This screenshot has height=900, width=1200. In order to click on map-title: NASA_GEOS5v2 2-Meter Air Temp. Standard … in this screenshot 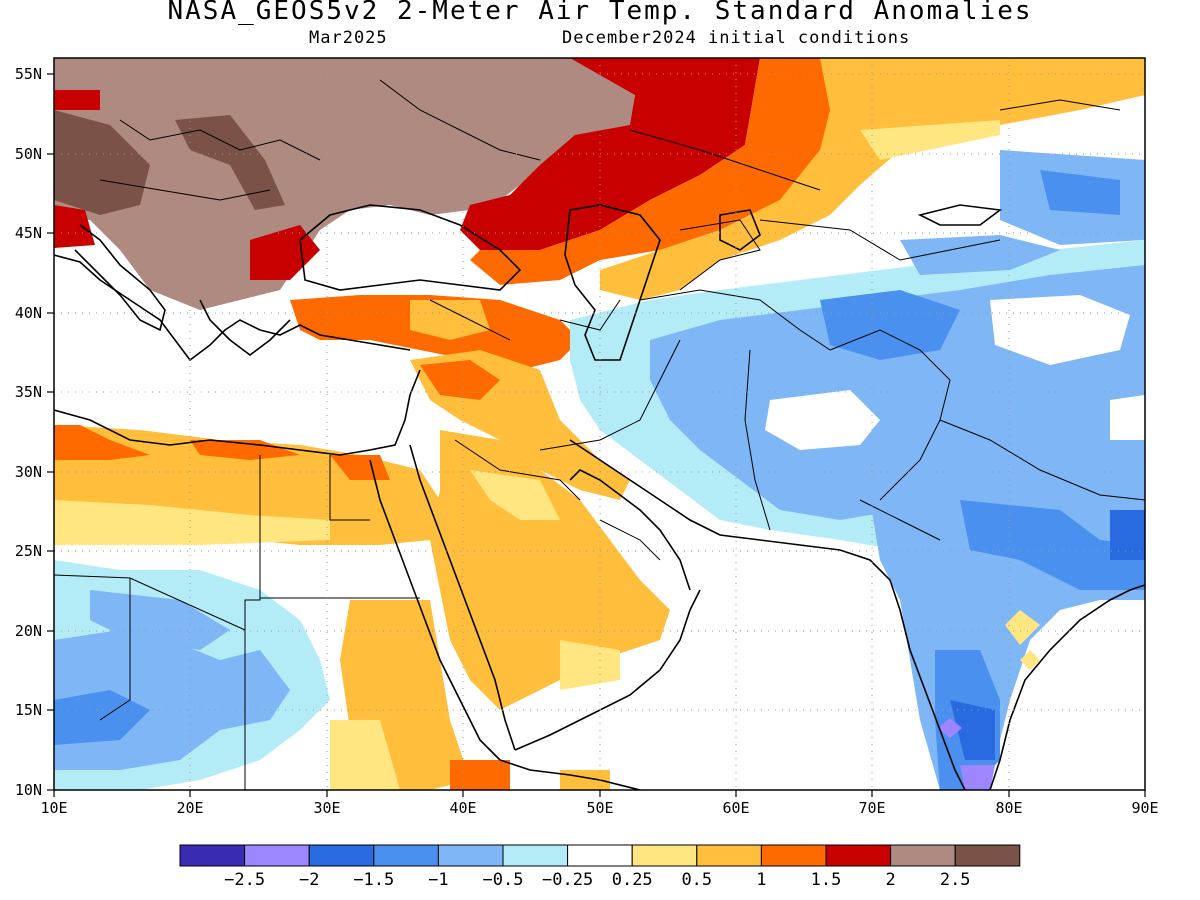, I will do `click(600, 13)`.